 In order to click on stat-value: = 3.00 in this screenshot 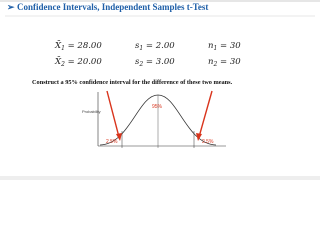, I will do `click(159, 62)`.